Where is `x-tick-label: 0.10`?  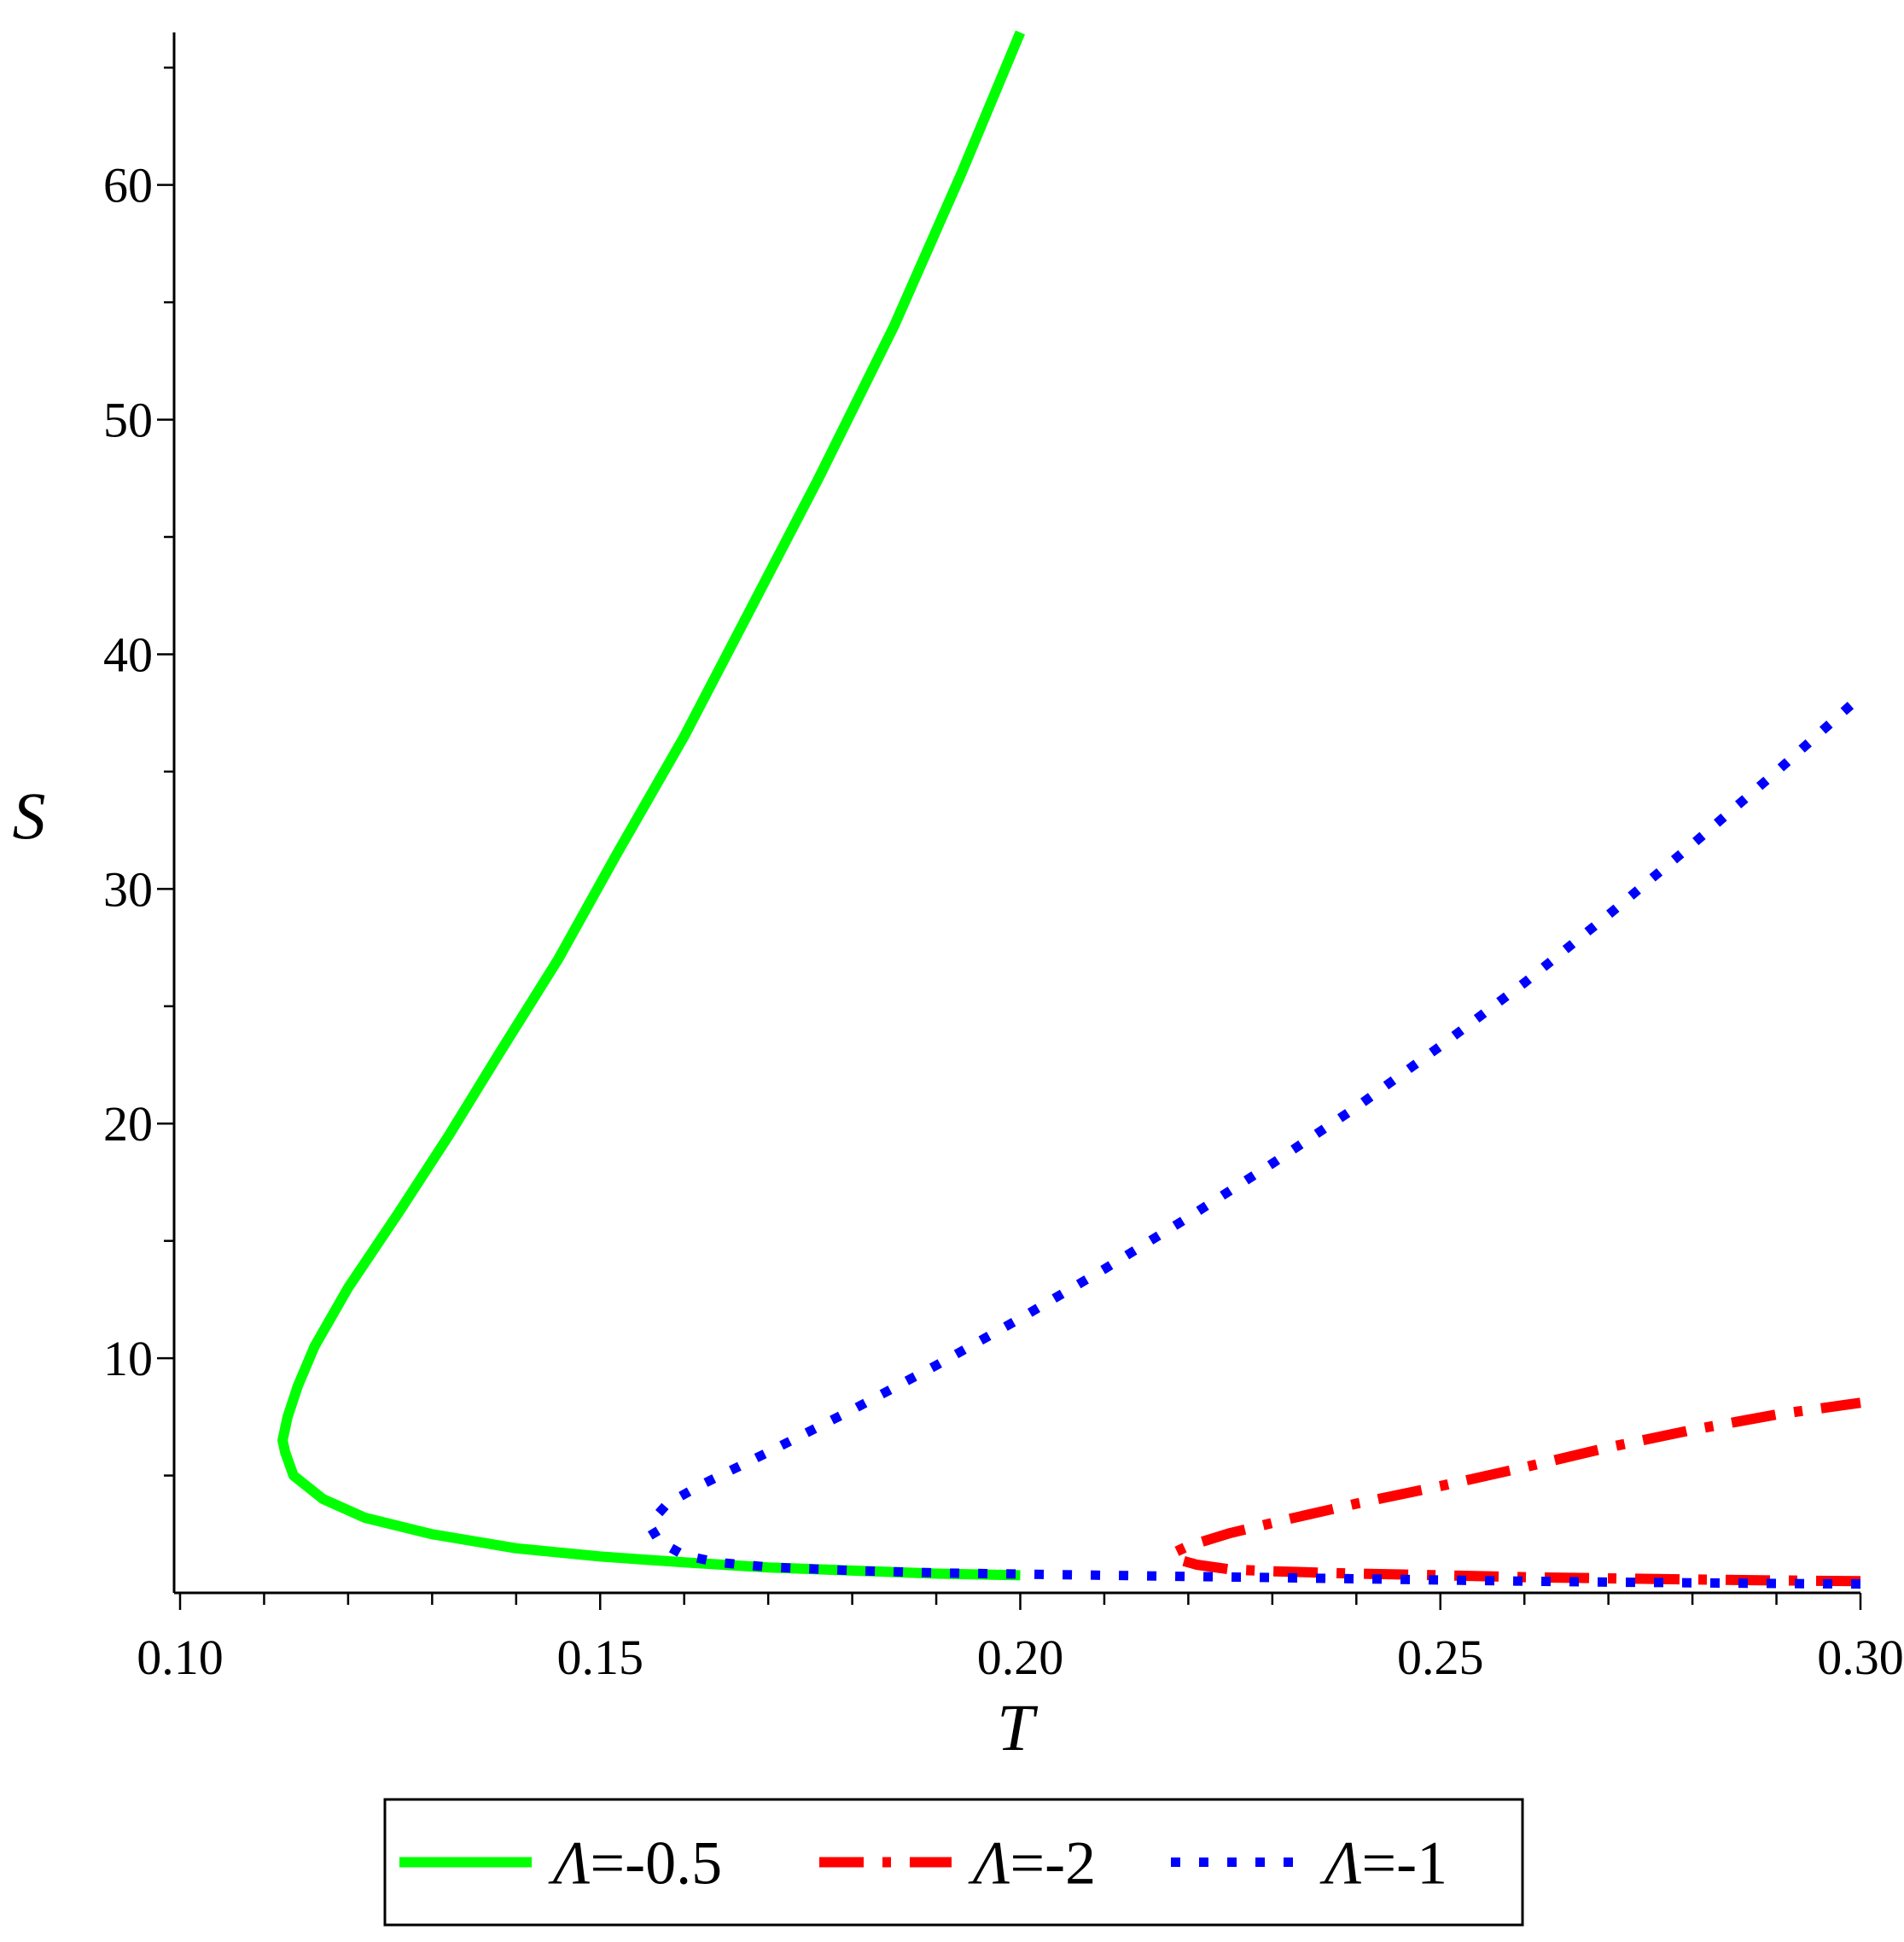 x-tick-label: 0.10 is located at coordinates (180, 1657).